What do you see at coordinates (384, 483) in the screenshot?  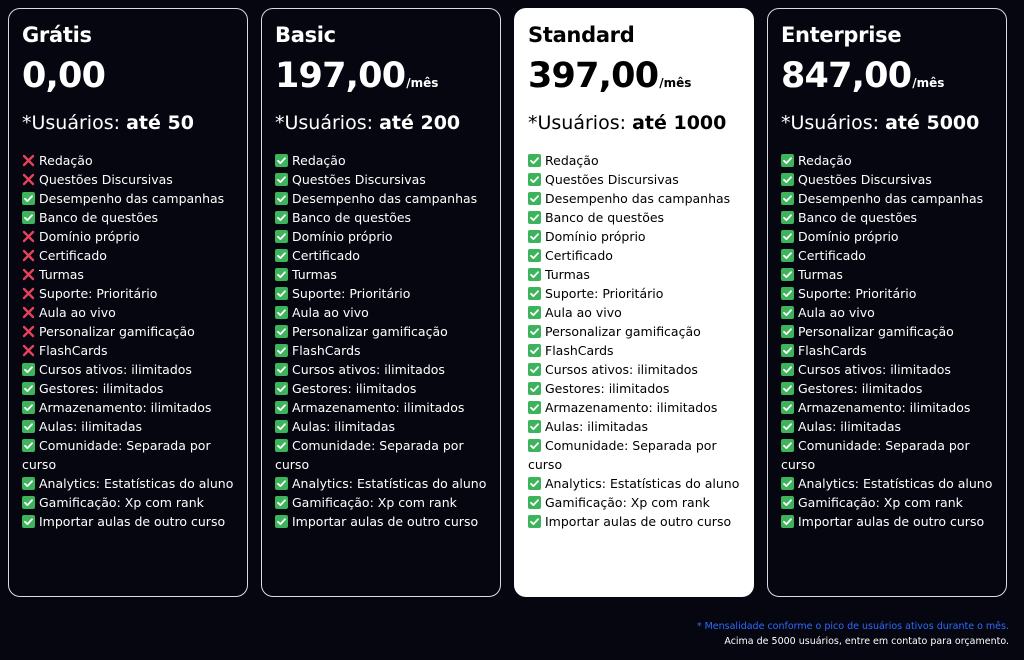 I see `feature-item: Analytics: Estatísticas do aluno` at bounding box center [384, 483].